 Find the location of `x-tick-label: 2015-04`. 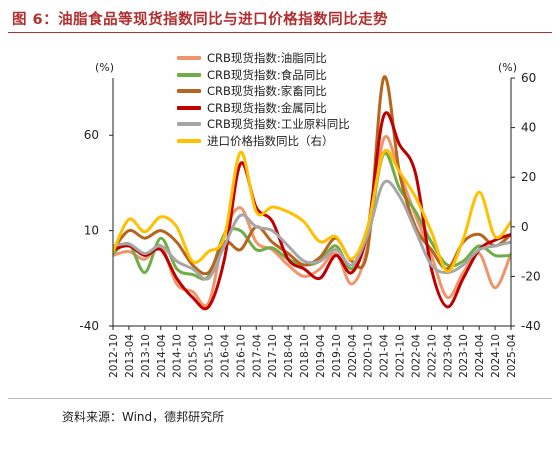

x-tick-label: 2015-04 is located at coordinates (194, 356).